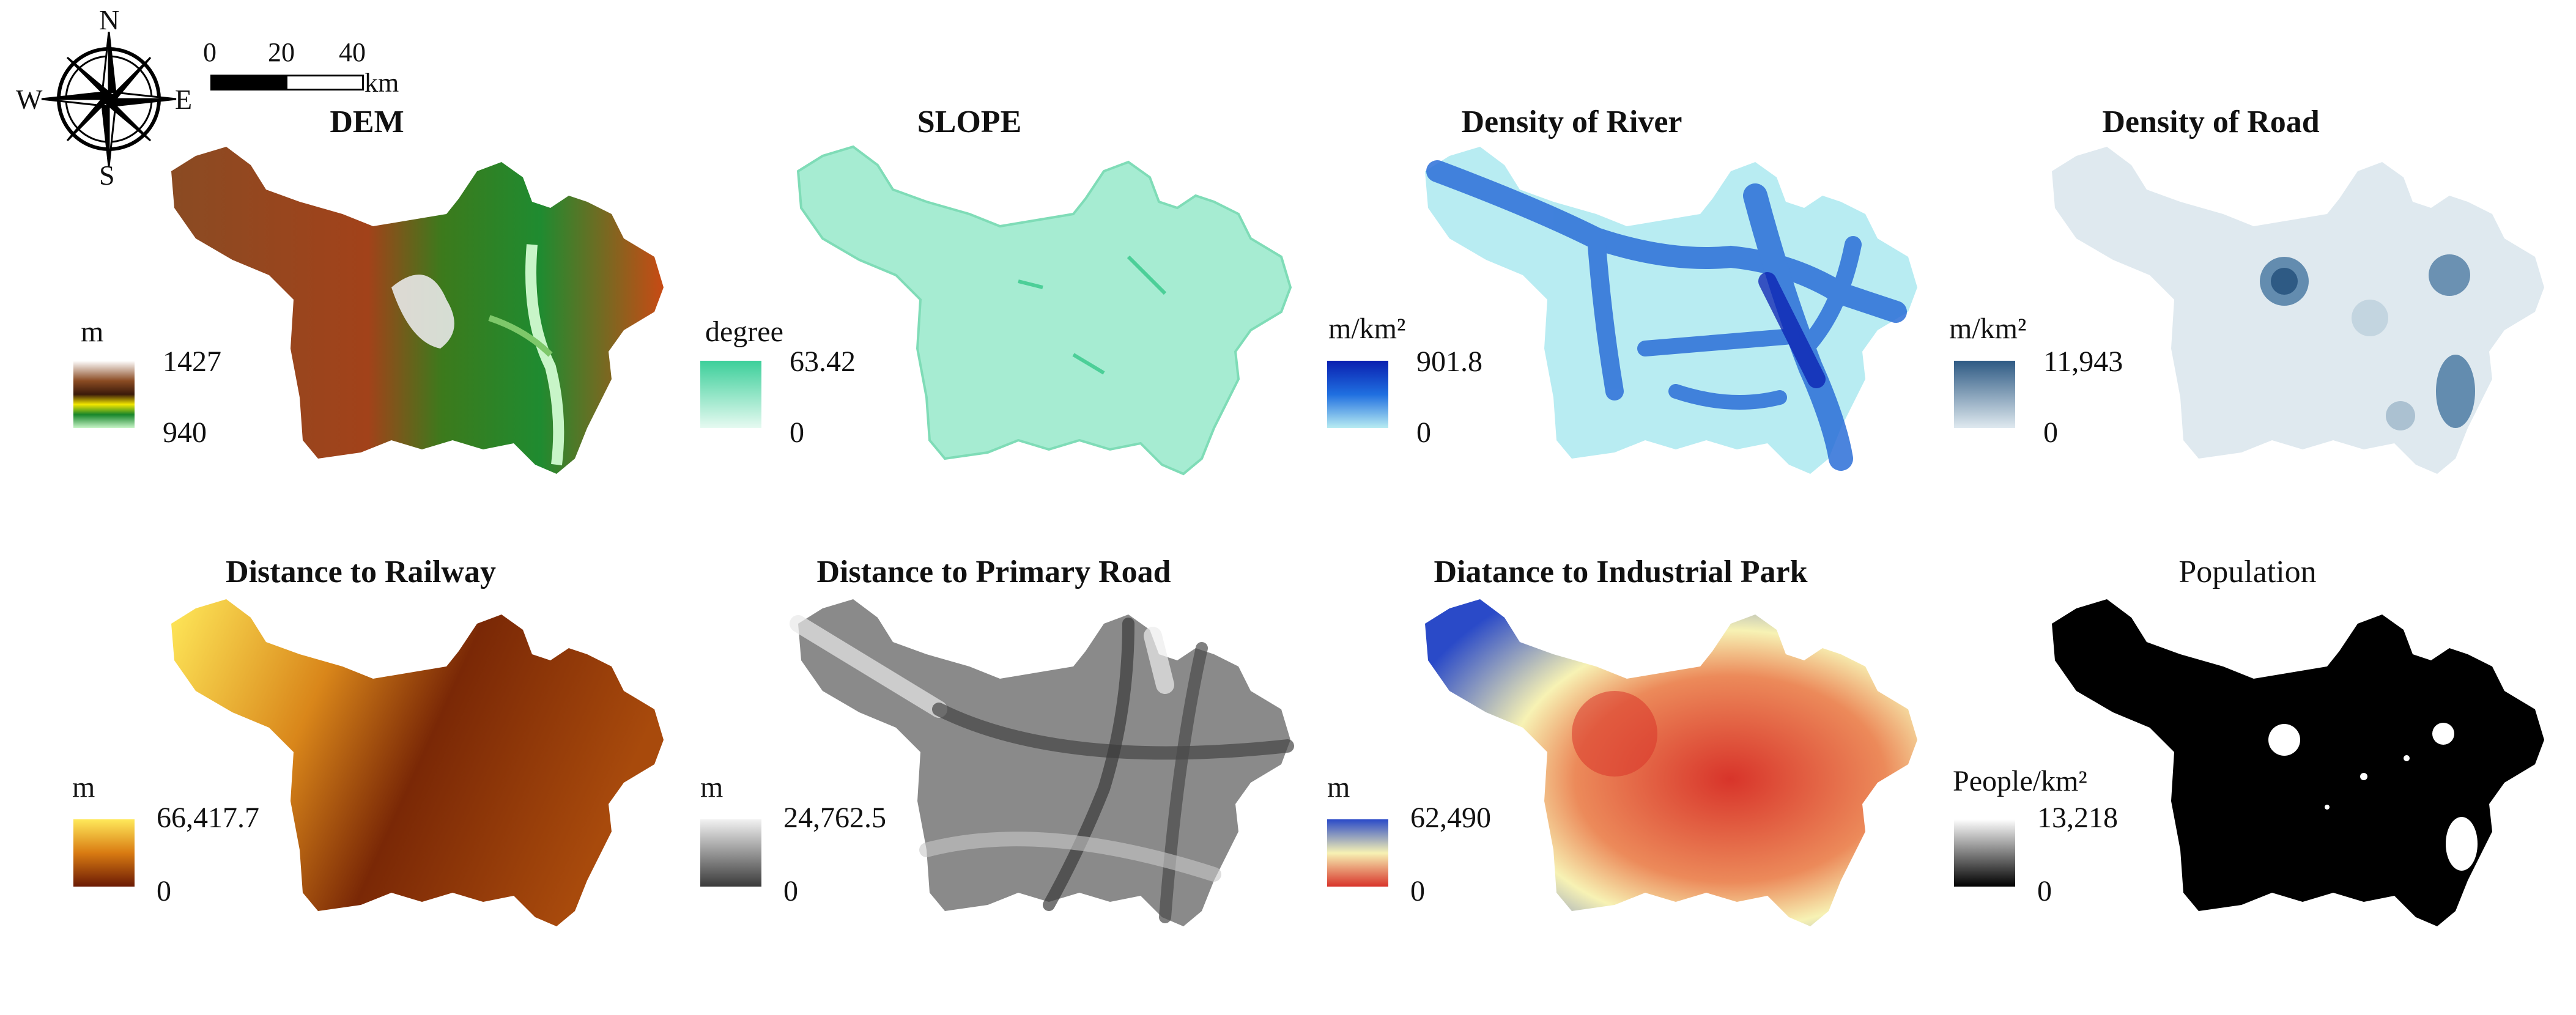  I want to click on panel-dem: DEM m 1427 940, so click(358, 331).